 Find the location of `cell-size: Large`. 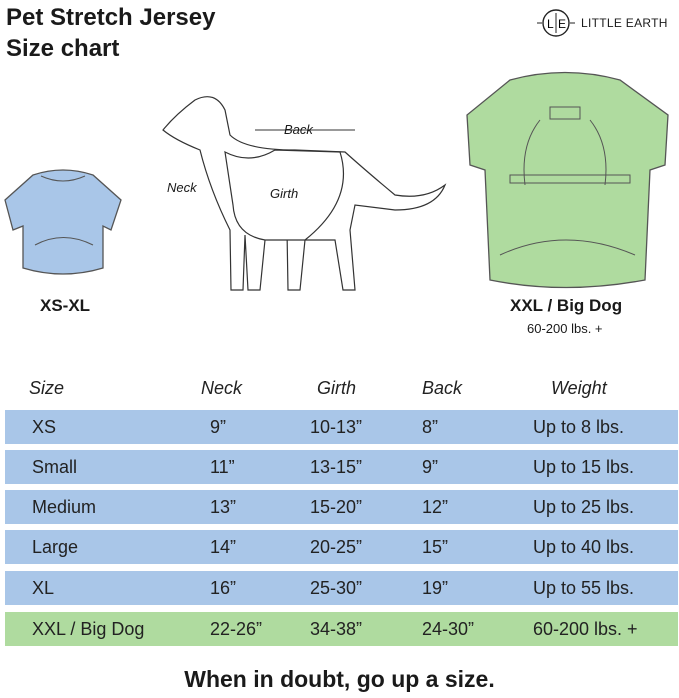

cell-size: Large is located at coordinates (55, 547).